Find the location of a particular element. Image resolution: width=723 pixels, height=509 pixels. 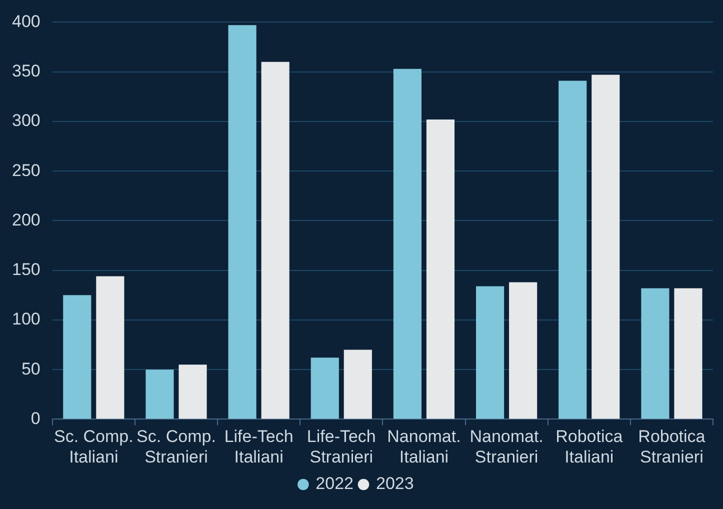

x-tick-label: Nanomat. Stranieri is located at coordinates (507, 446).